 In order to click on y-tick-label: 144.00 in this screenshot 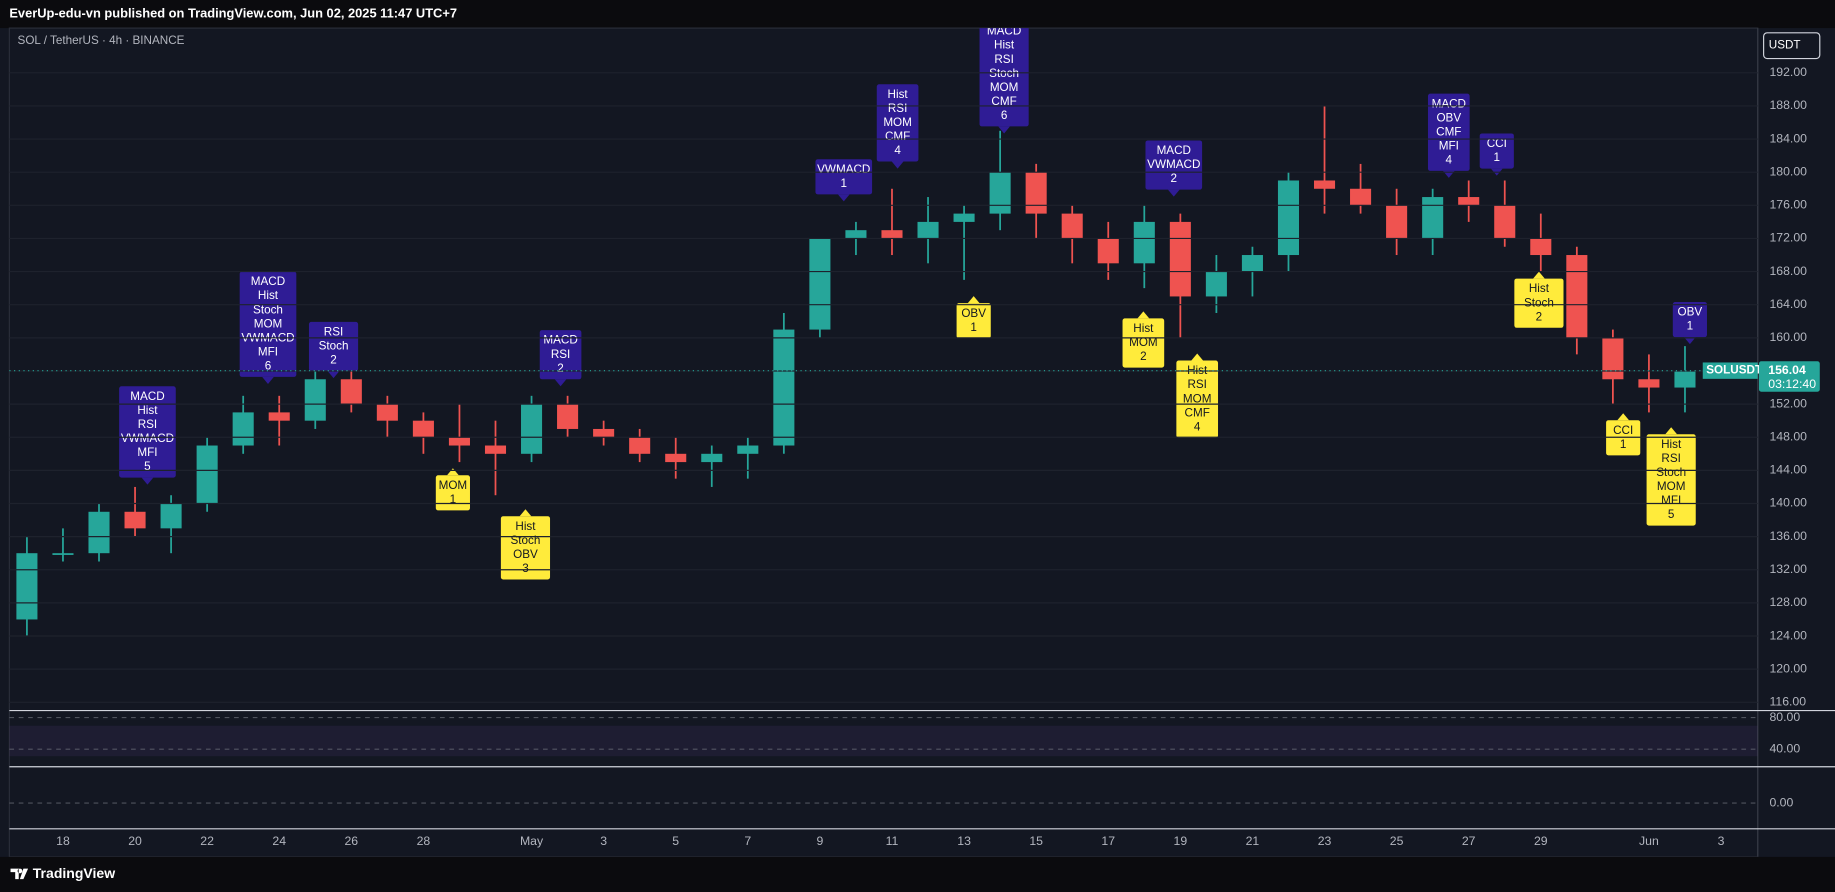, I will do `click(1788, 470)`.